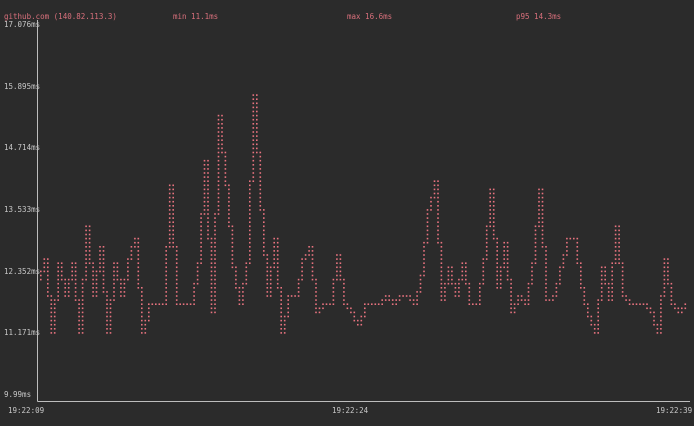  I want to click on y-tick: 9.99ms, so click(18, 394).